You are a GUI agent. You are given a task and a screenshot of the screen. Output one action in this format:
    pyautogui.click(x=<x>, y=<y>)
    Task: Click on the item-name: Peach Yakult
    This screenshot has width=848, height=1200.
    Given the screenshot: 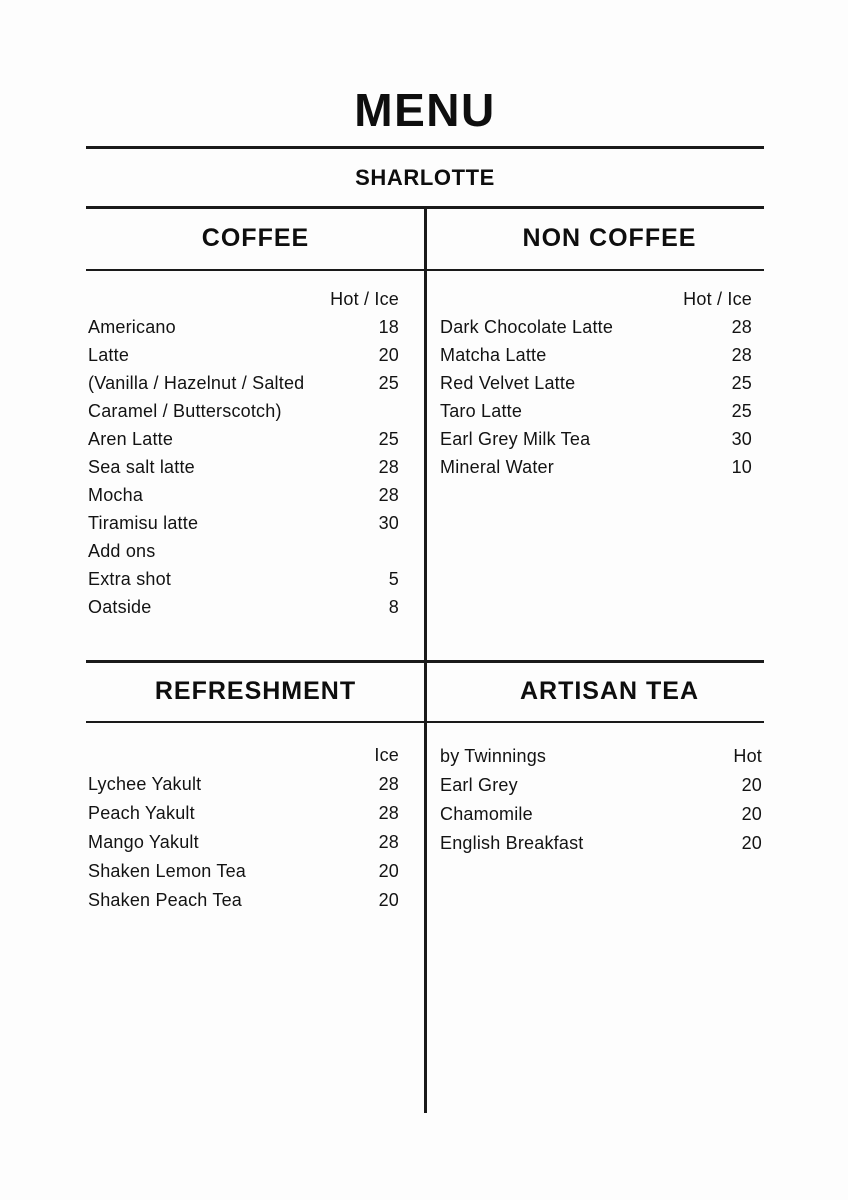 What is the action you would take?
    pyautogui.click(x=141, y=813)
    